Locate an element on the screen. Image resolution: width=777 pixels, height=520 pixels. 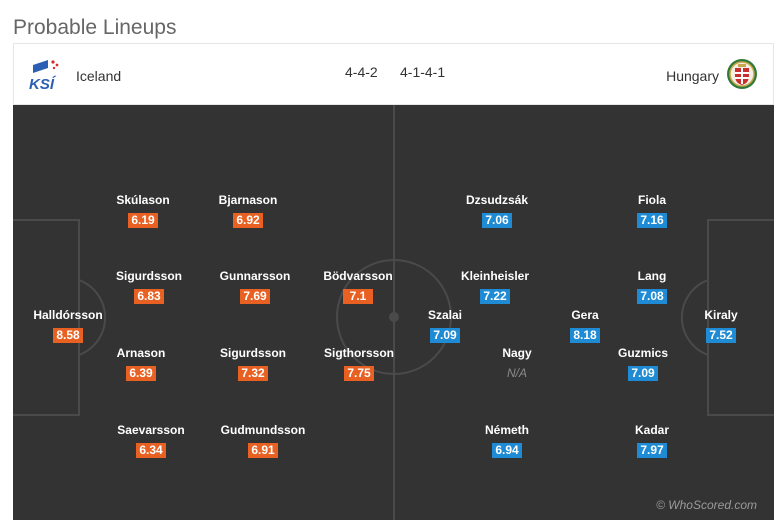
away-formation: 4-1-4-1 is located at coordinates (423, 72).